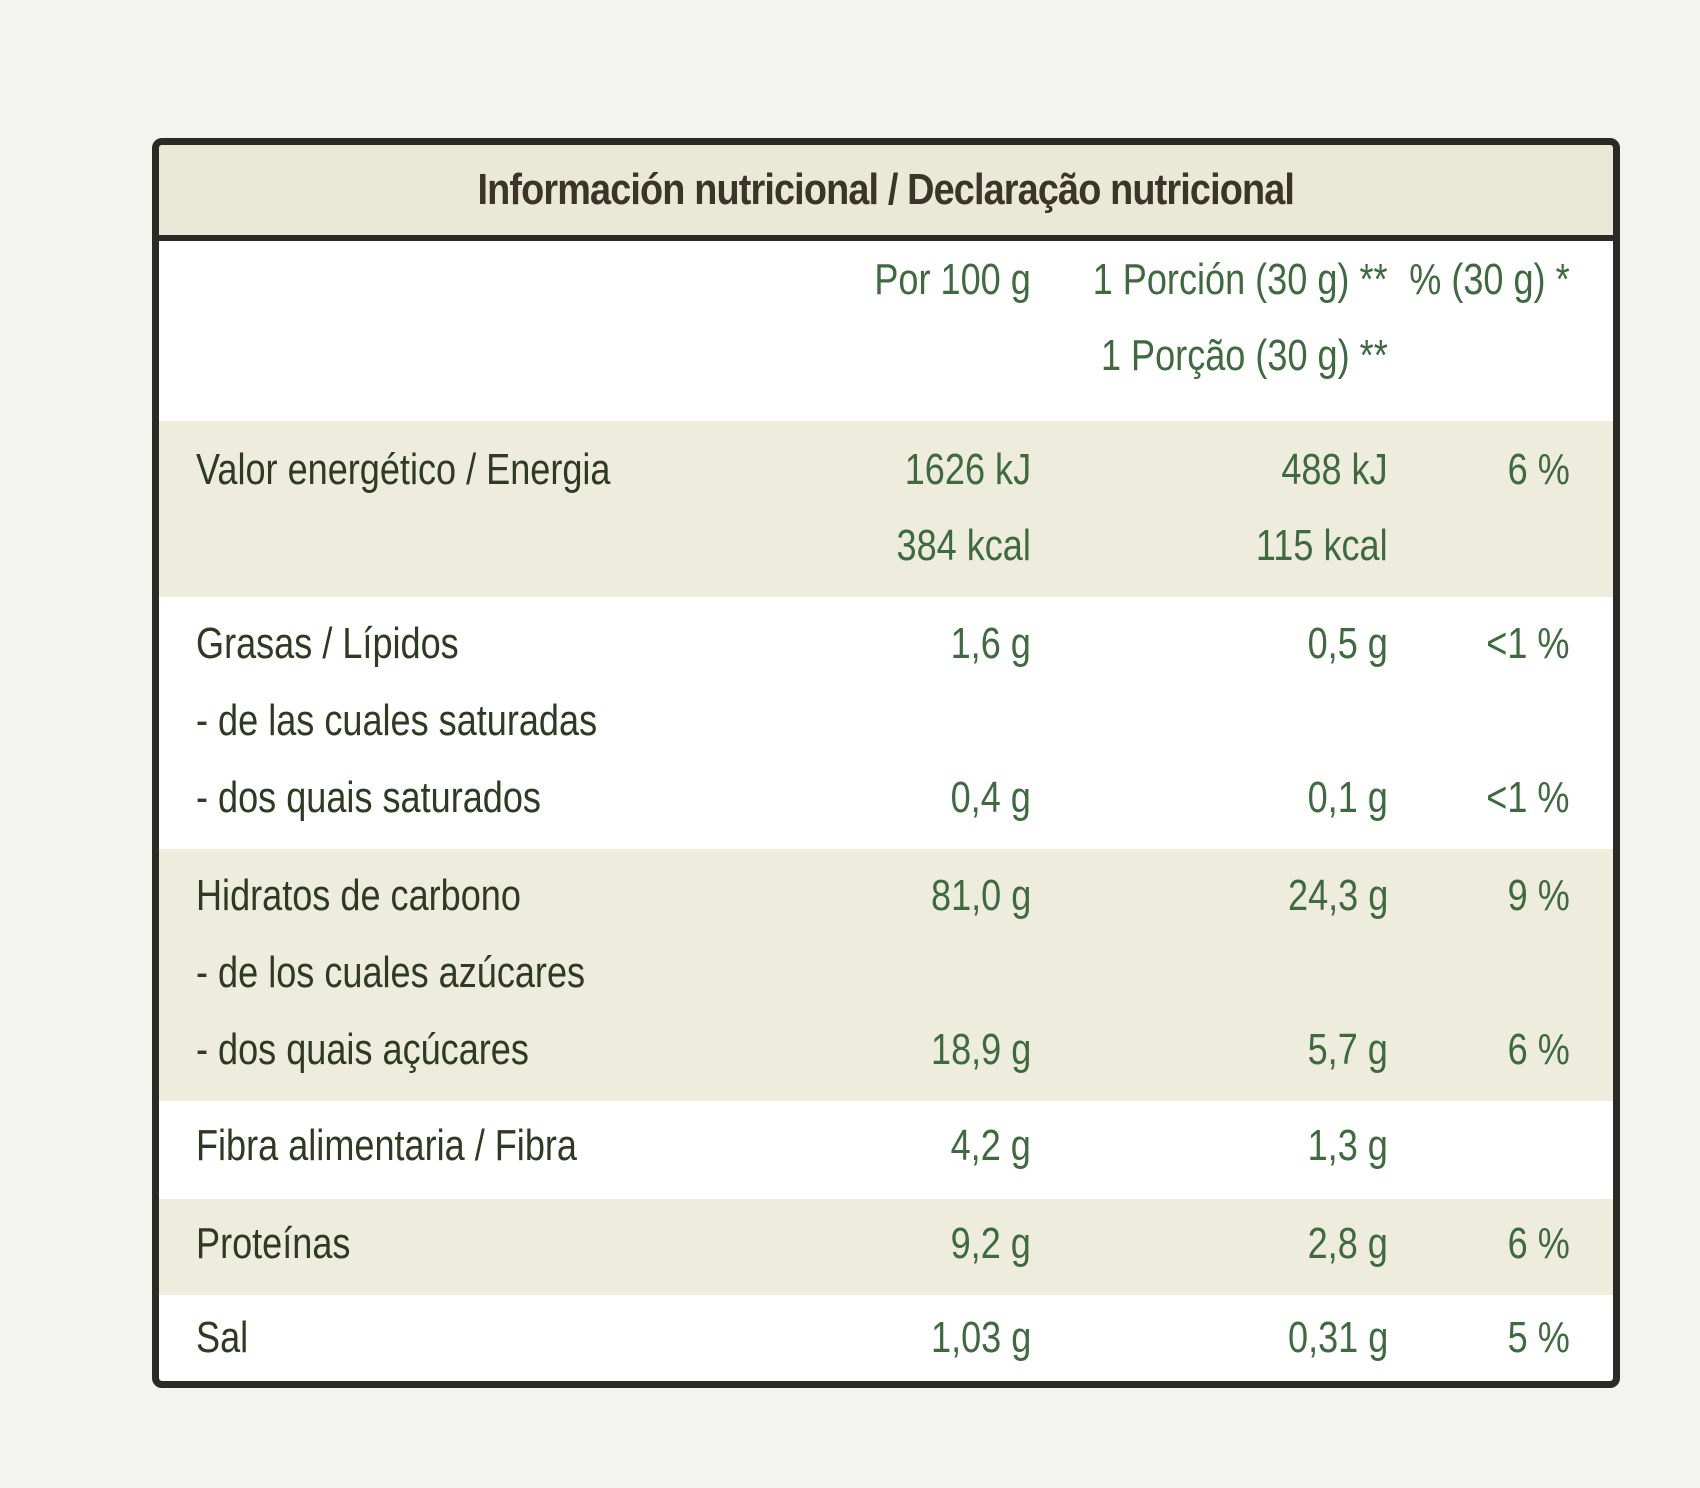 This screenshot has height=1488, width=1700. Describe the element at coordinates (886, 1247) in the screenshot. I see `protein-row: Proteínas 9,2 g 2,8 g 6 %` at that location.